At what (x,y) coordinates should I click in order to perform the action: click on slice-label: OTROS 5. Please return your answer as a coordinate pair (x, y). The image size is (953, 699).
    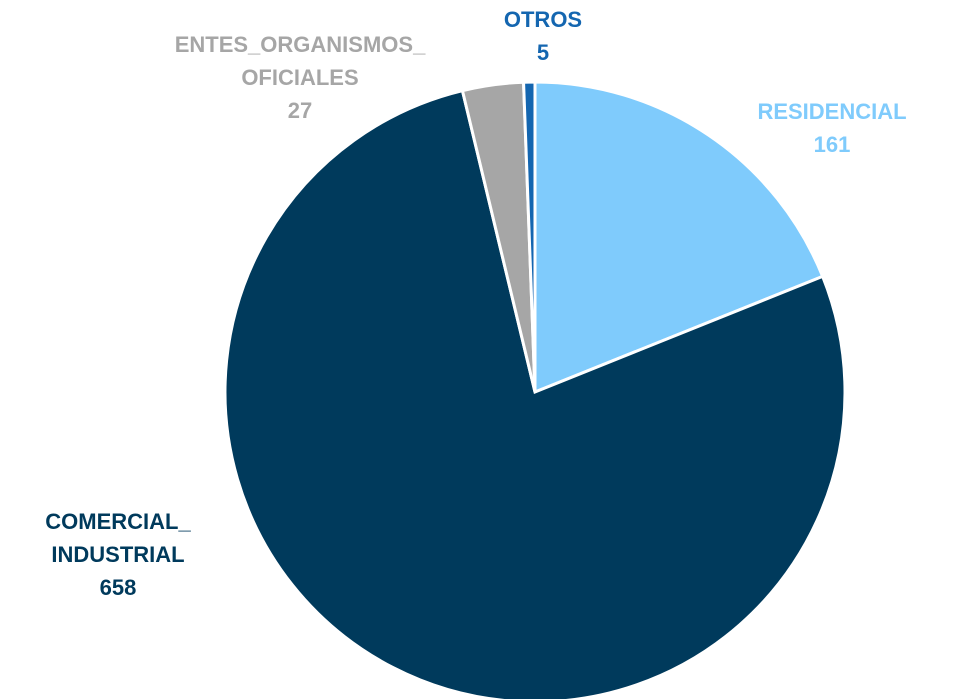
    Looking at the image, I should click on (543, 36).